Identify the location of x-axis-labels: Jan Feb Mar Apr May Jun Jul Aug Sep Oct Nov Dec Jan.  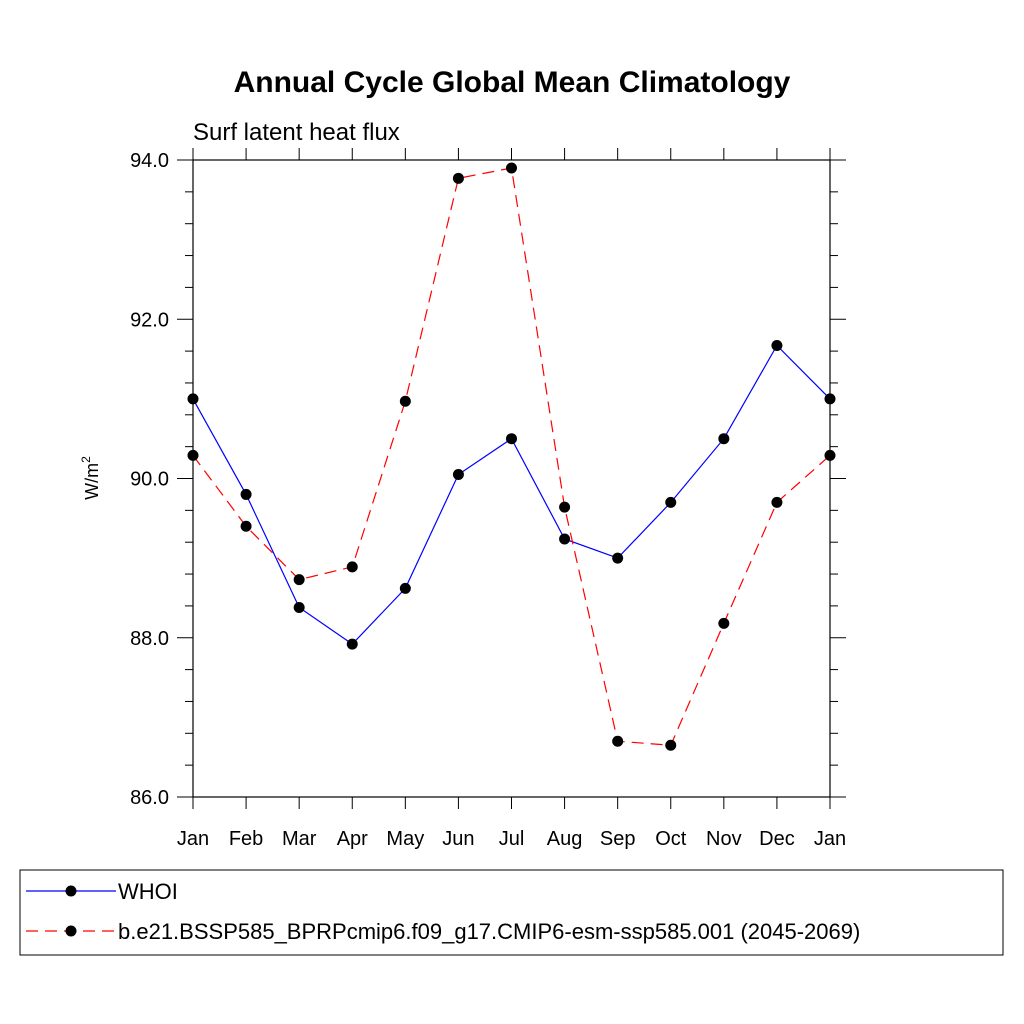
(511, 839).